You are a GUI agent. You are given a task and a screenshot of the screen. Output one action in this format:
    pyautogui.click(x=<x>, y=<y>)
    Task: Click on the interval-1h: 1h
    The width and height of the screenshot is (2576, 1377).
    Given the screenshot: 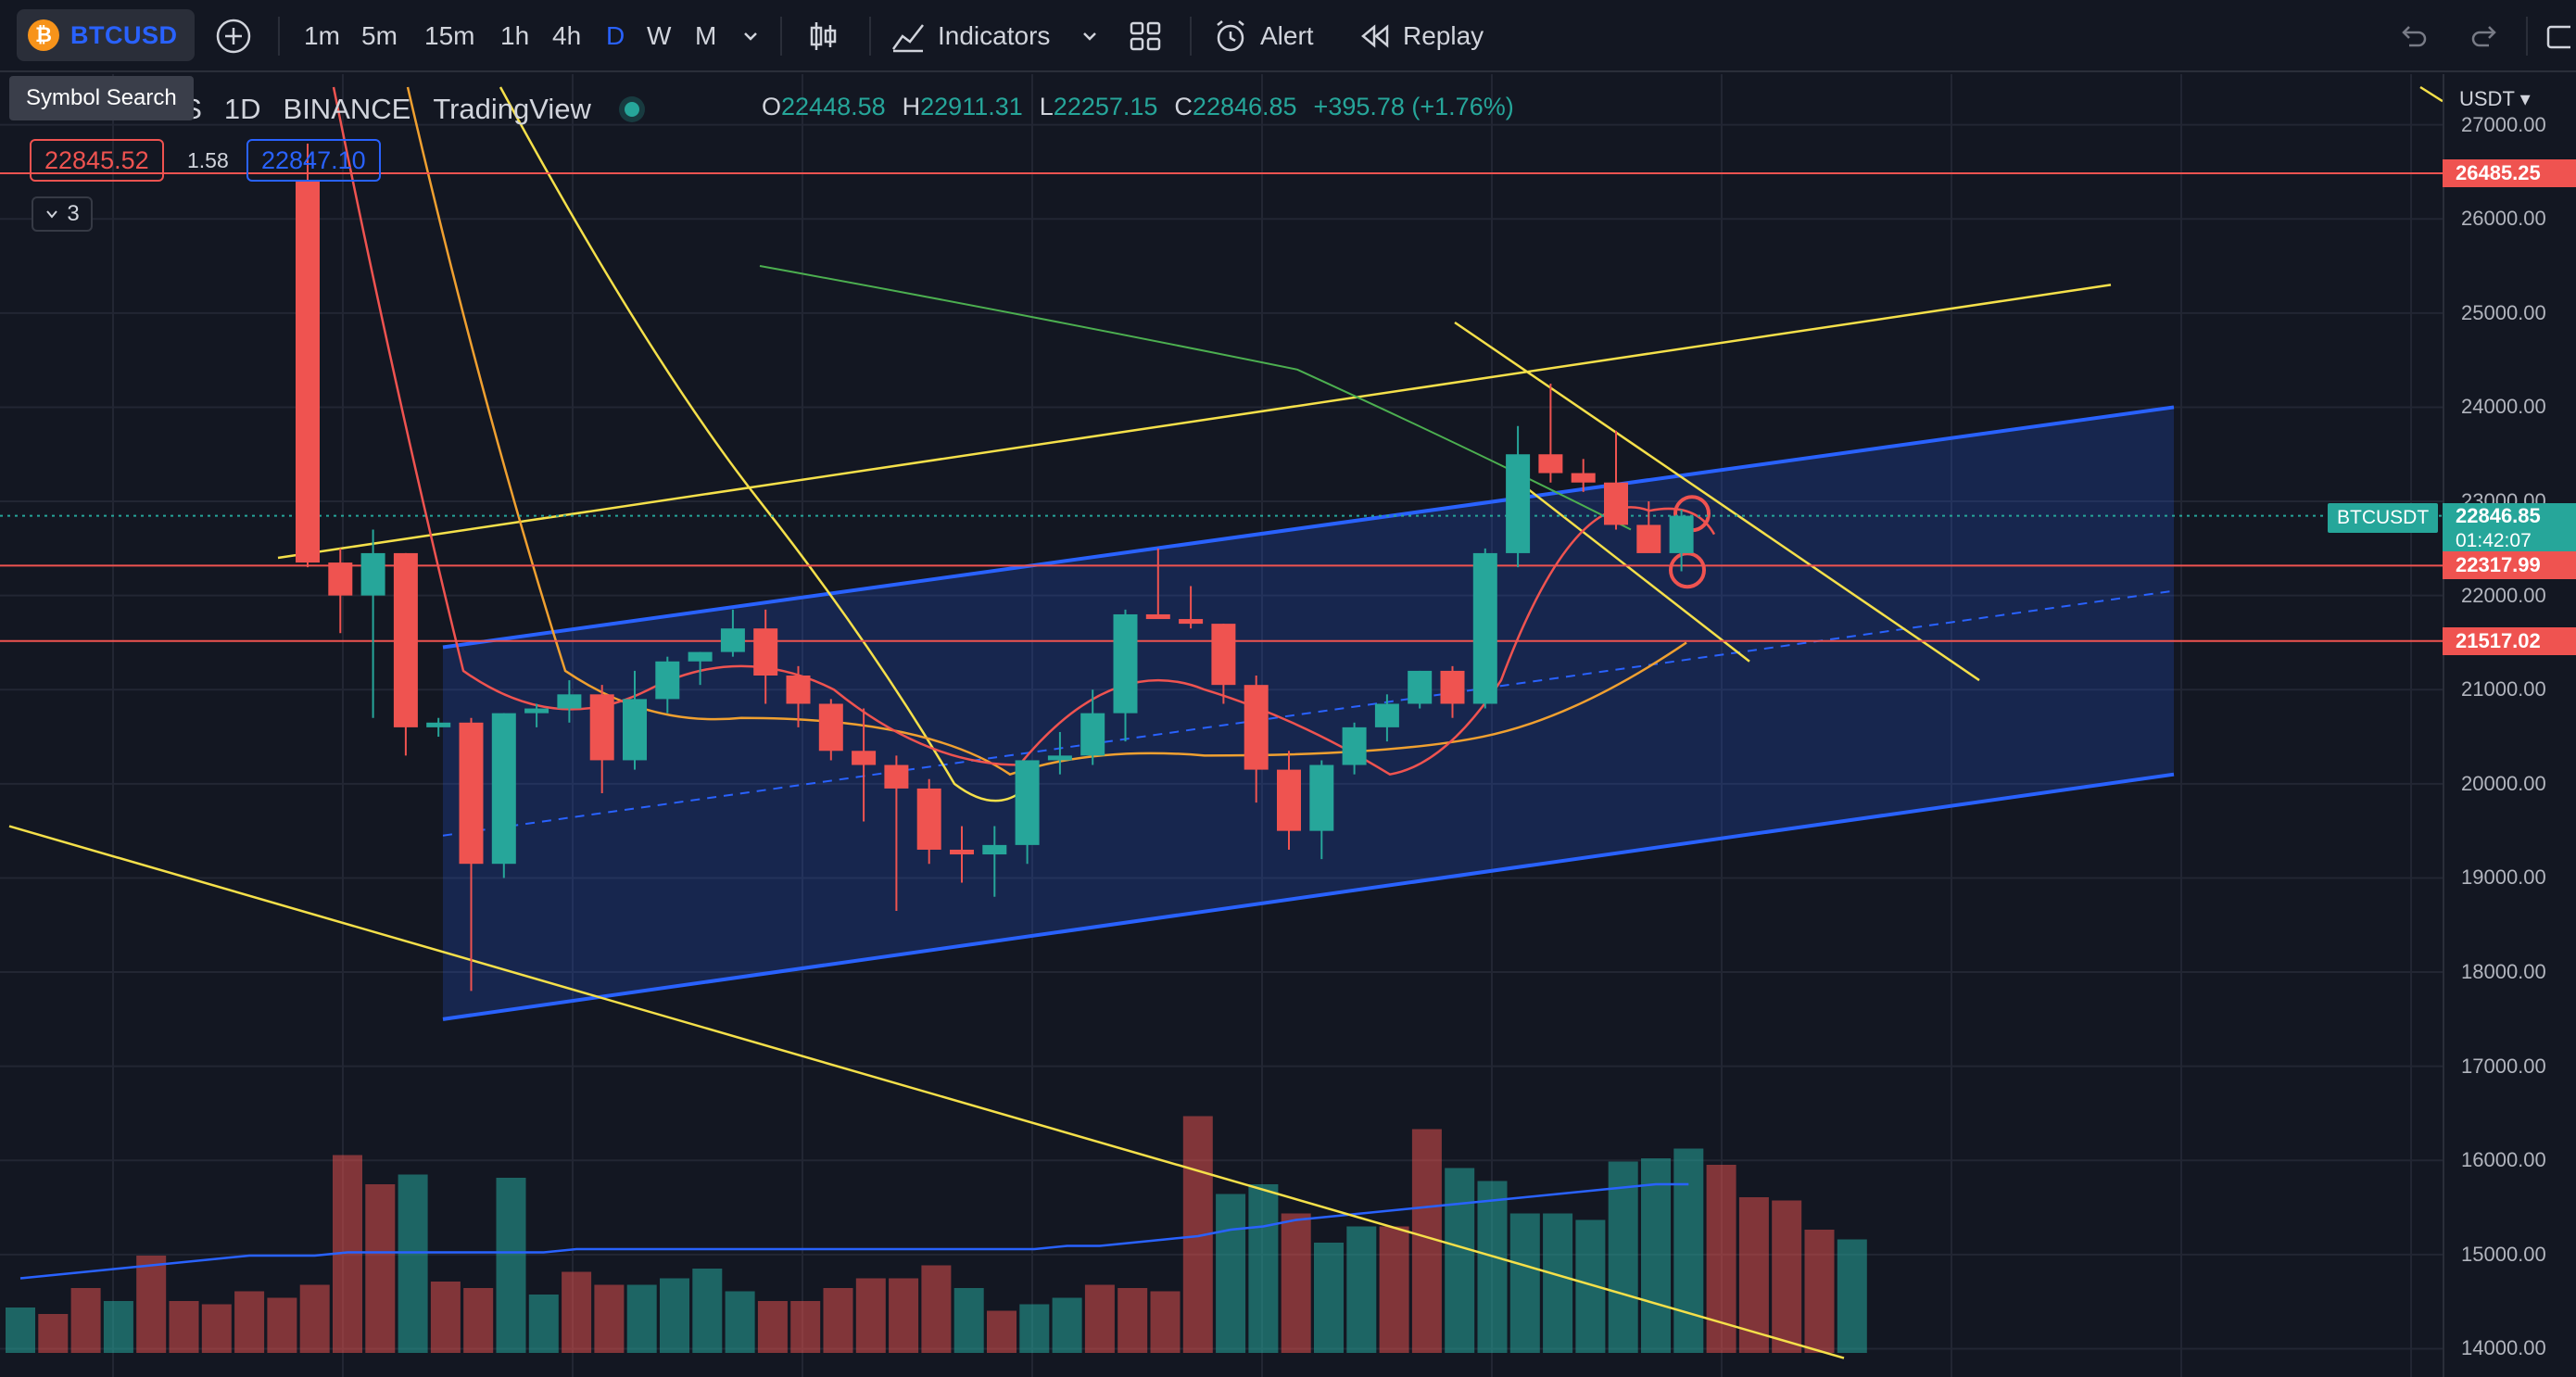 What is the action you would take?
    pyautogui.click(x=515, y=36)
    